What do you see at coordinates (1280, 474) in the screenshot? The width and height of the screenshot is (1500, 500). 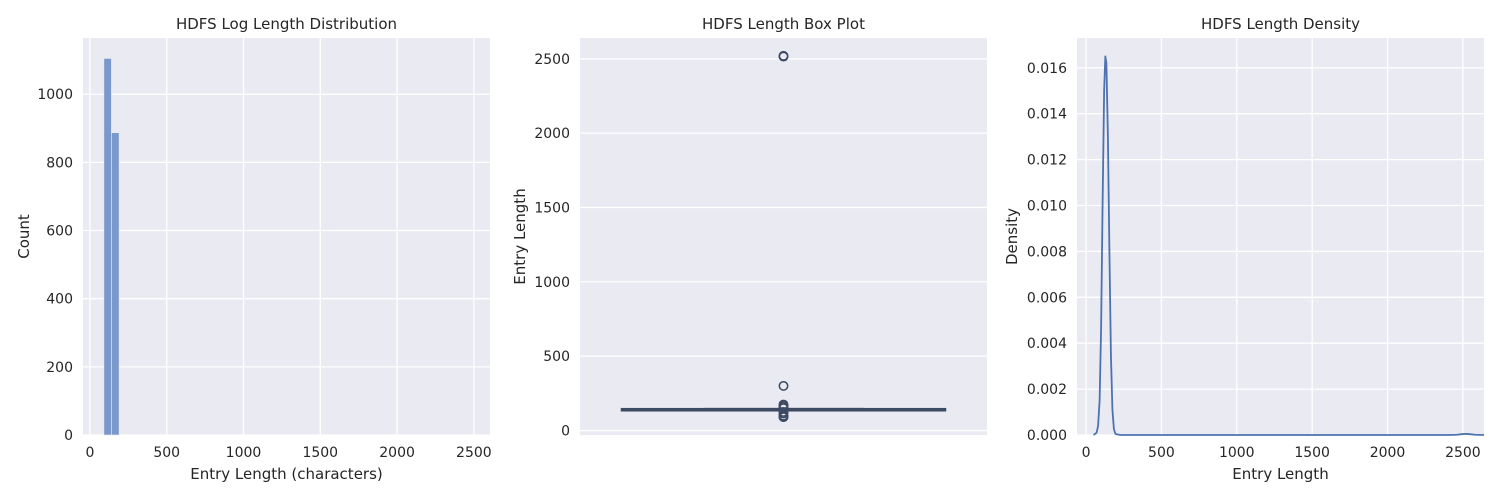 I see `x-axis-label: Entry Length` at bounding box center [1280, 474].